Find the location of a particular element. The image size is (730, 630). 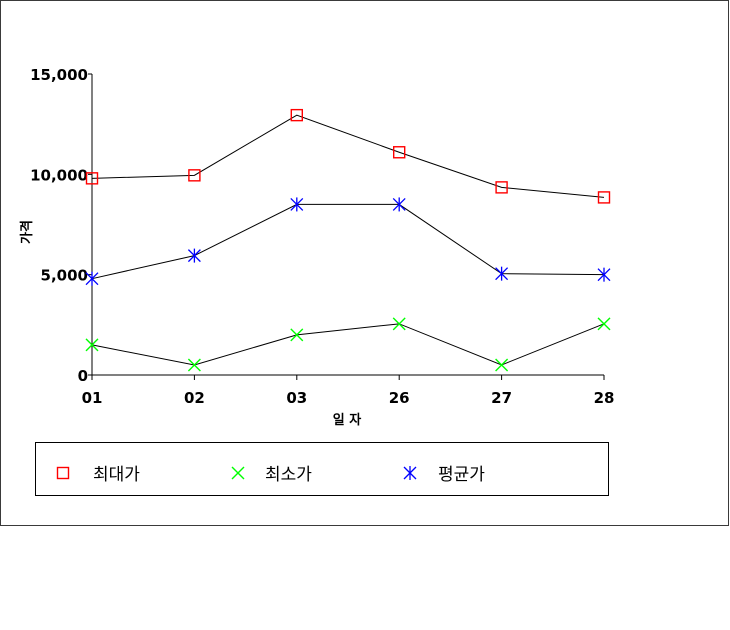

legend-label: 최대가 is located at coordinates (116, 475).